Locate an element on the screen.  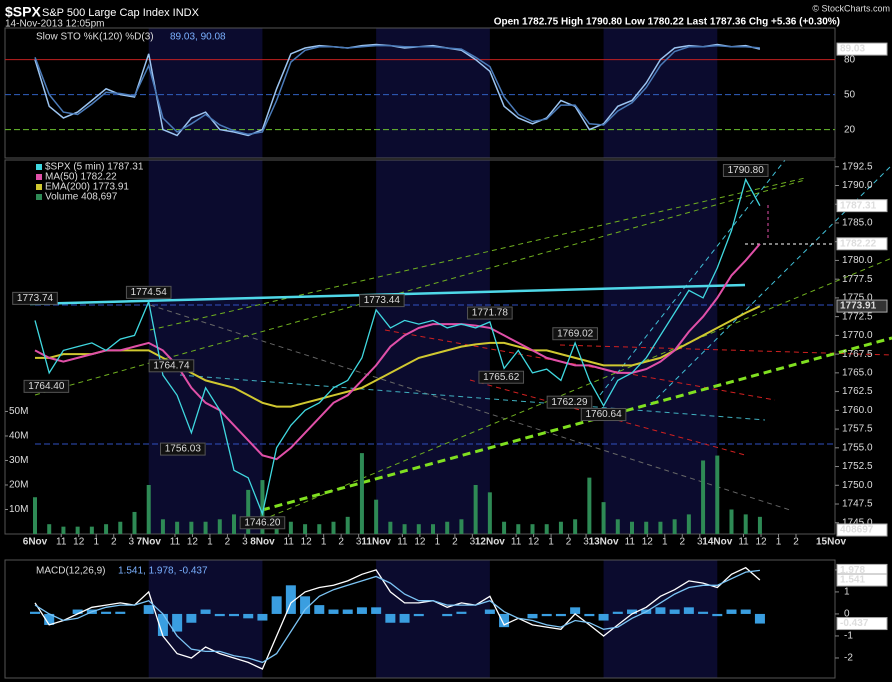
sto-legend-values: 89.03, 90.08 is located at coordinates (198, 37).